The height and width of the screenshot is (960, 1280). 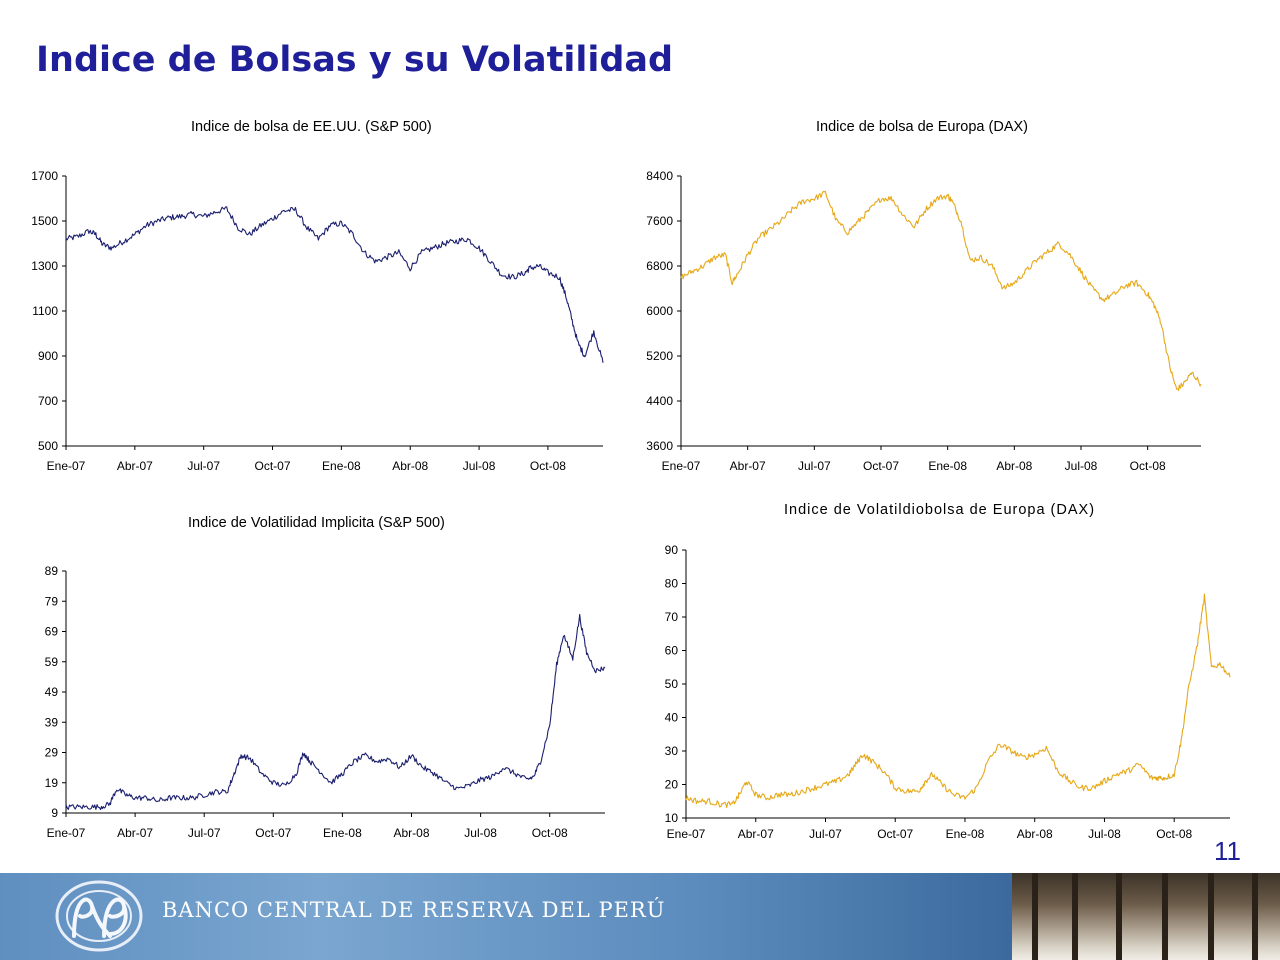 What do you see at coordinates (311, 127) in the screenshot?
I see `chart-title-sp500: Indice de bolsa de EE.UU. (S&P 500)` at bounding box center [311, 127].